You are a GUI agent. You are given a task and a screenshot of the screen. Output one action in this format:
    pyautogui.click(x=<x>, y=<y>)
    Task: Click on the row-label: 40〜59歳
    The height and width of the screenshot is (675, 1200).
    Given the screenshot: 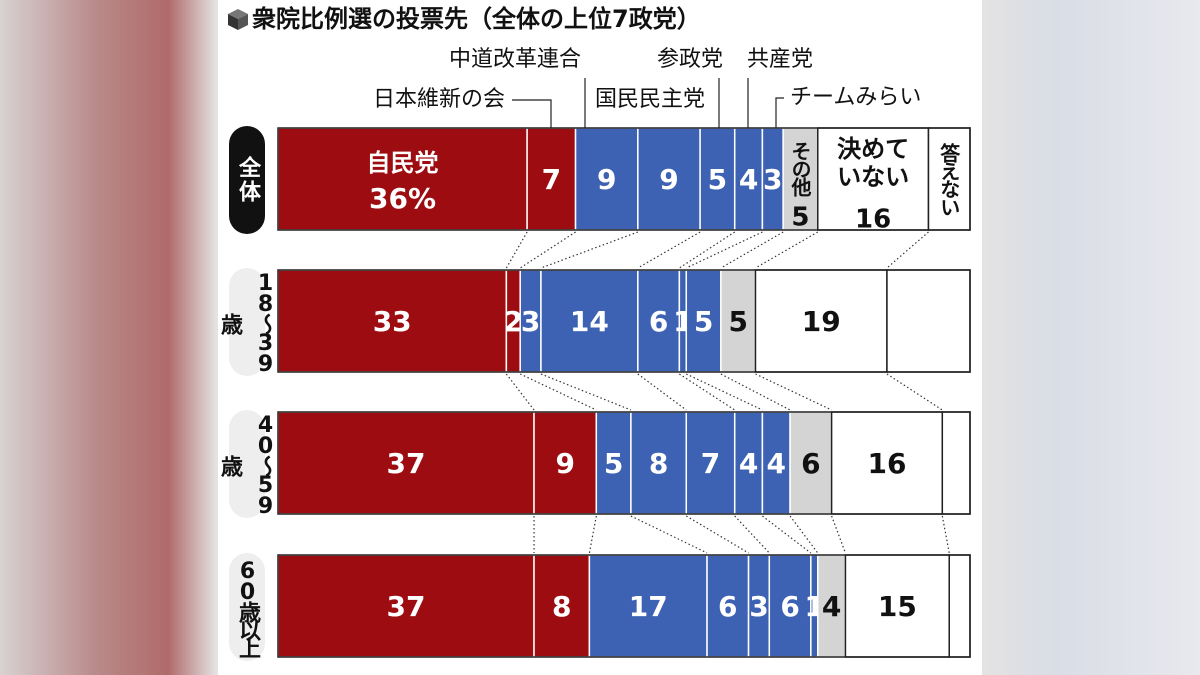 What is the action you would take?
    pyautogui.click(x=247, y=464)
    